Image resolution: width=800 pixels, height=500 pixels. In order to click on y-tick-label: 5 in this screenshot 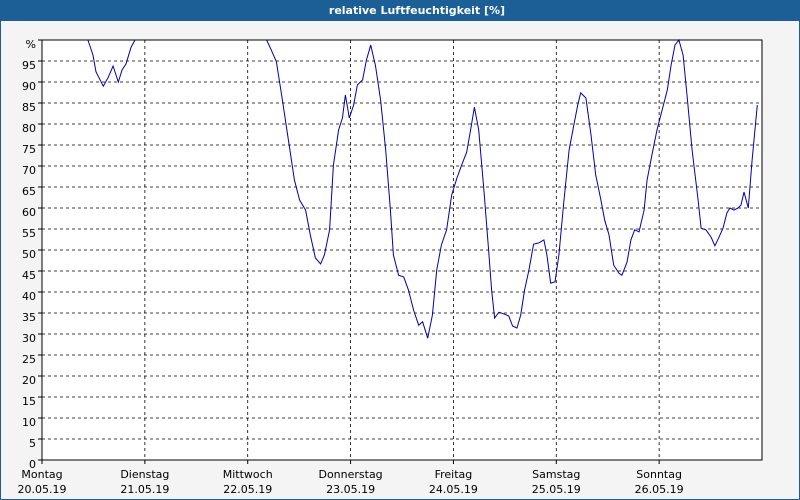, I will do `click(32, 443)`.